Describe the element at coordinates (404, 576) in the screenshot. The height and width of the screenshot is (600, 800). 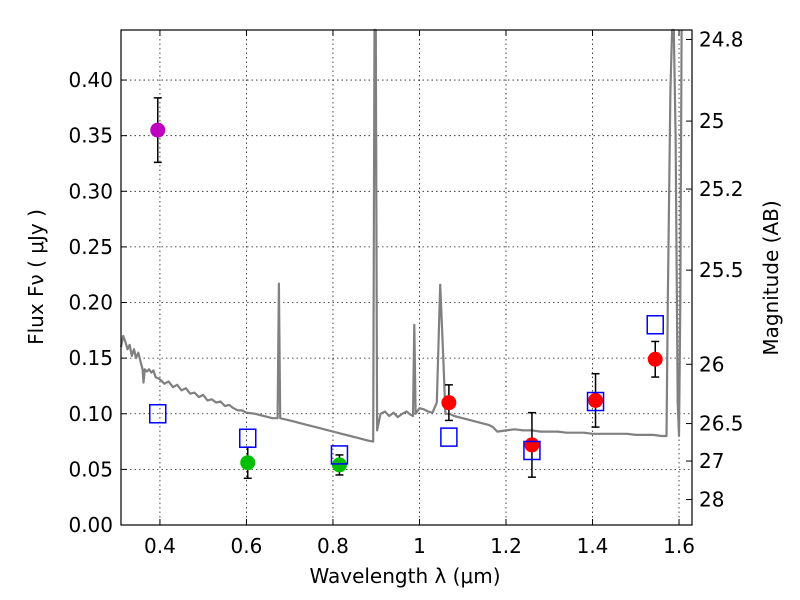
I see `x-axis-label: Wavelength λ (μm)` at that location.